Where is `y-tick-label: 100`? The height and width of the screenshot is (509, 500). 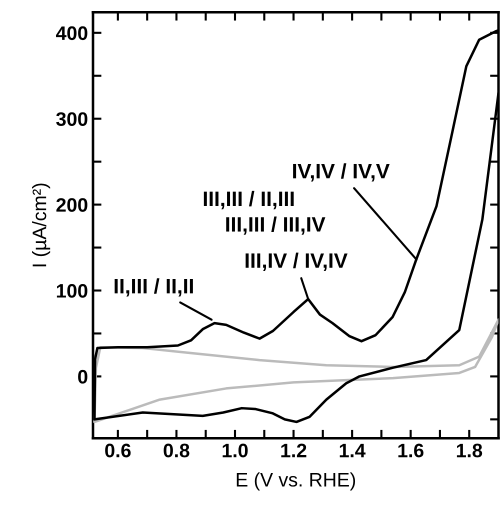
y-tick-label: 100 is located at coordinates (72, 291).